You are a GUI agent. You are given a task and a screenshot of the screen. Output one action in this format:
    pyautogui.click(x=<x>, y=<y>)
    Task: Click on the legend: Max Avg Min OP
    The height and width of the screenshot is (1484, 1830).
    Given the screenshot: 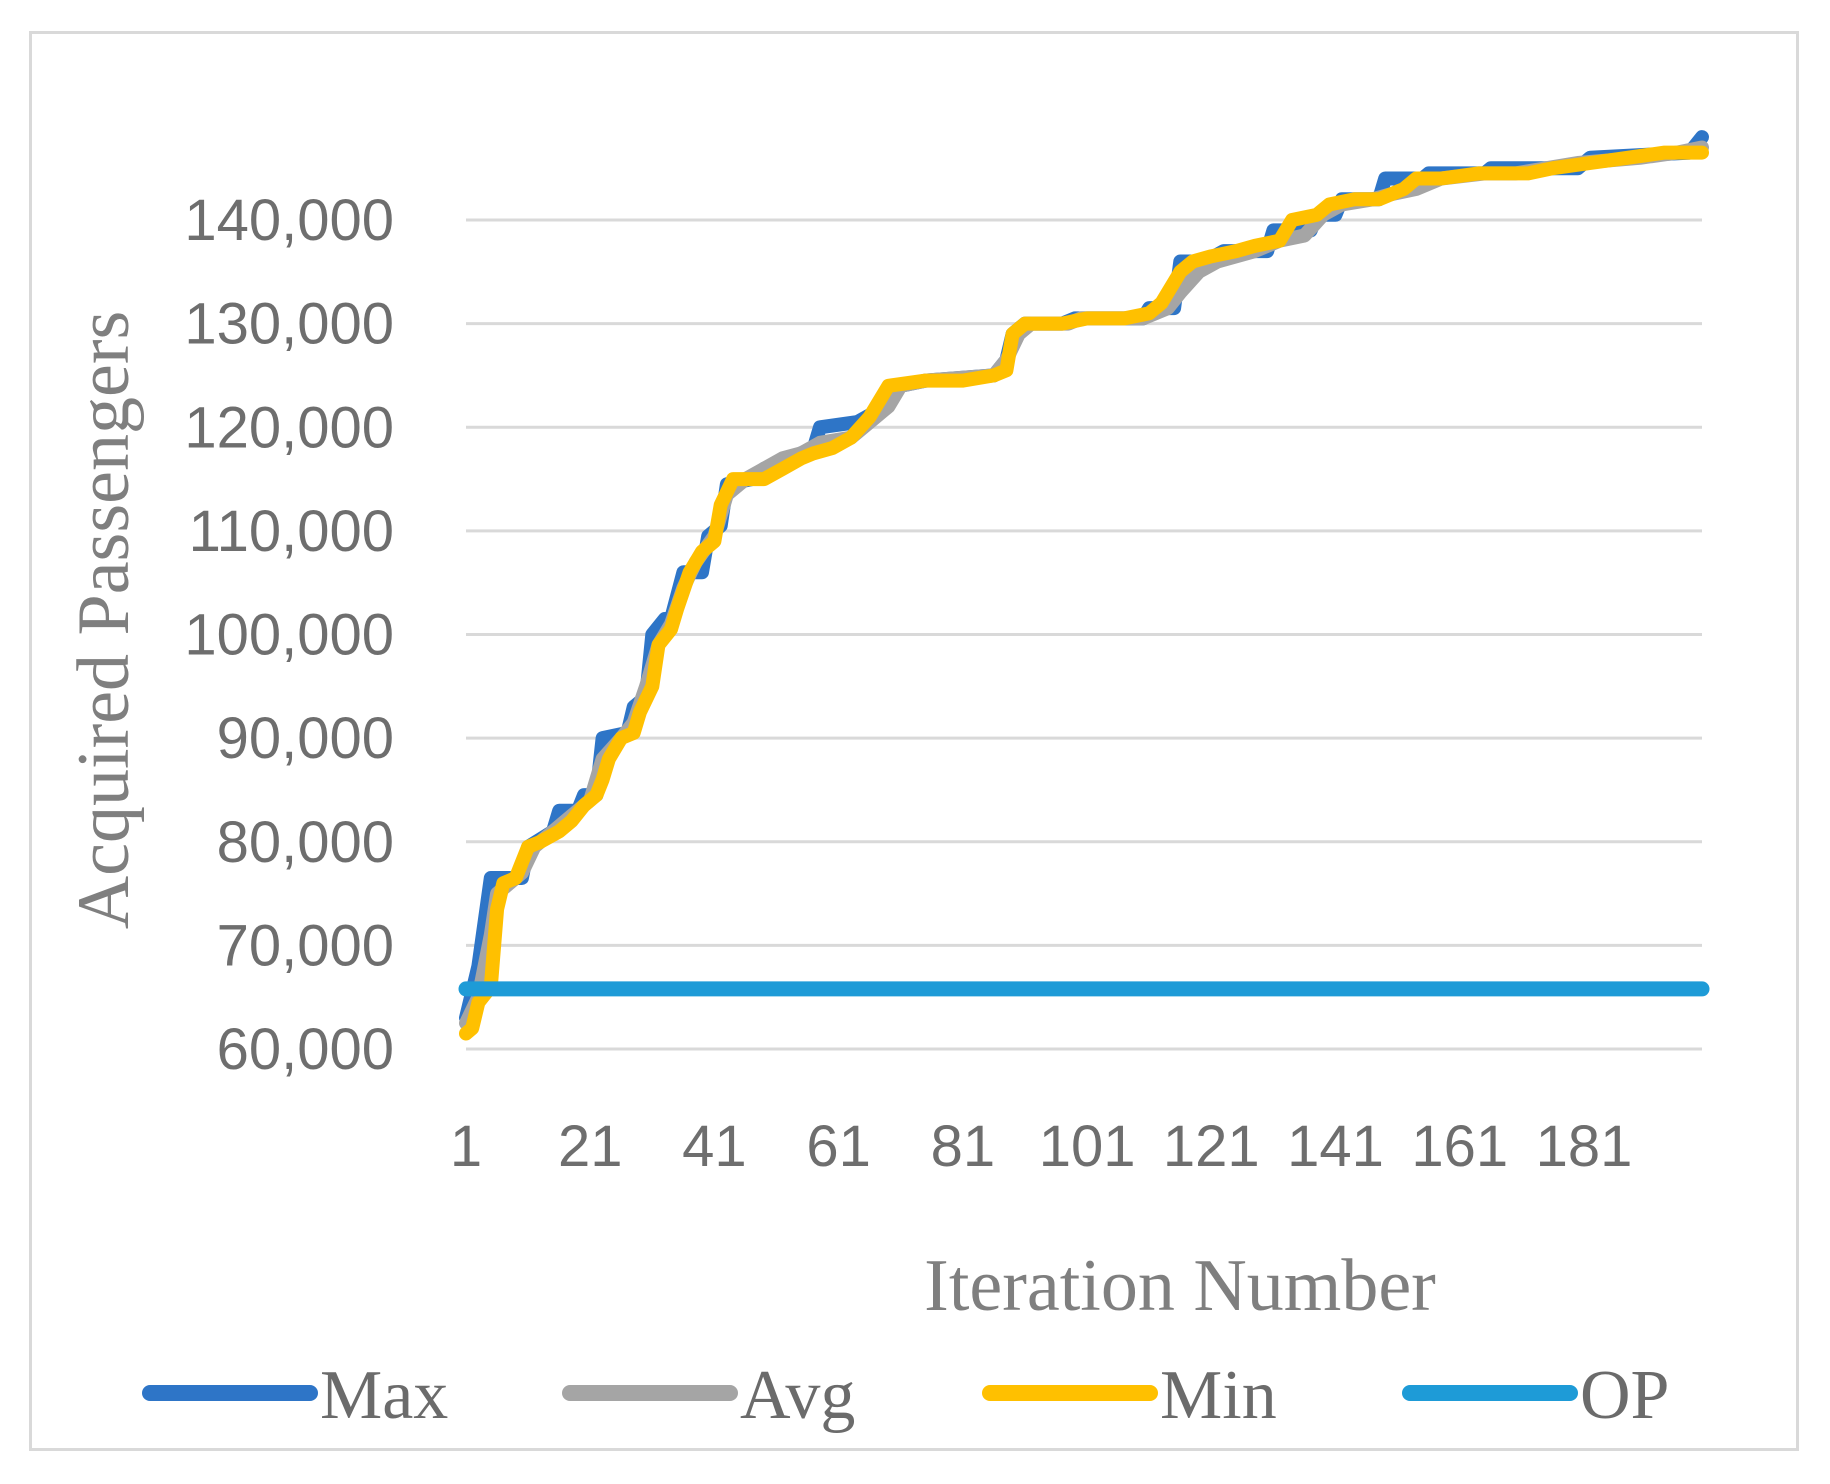 What is the action you would take?
    pyautogui.click(x=905, y=1395)
    